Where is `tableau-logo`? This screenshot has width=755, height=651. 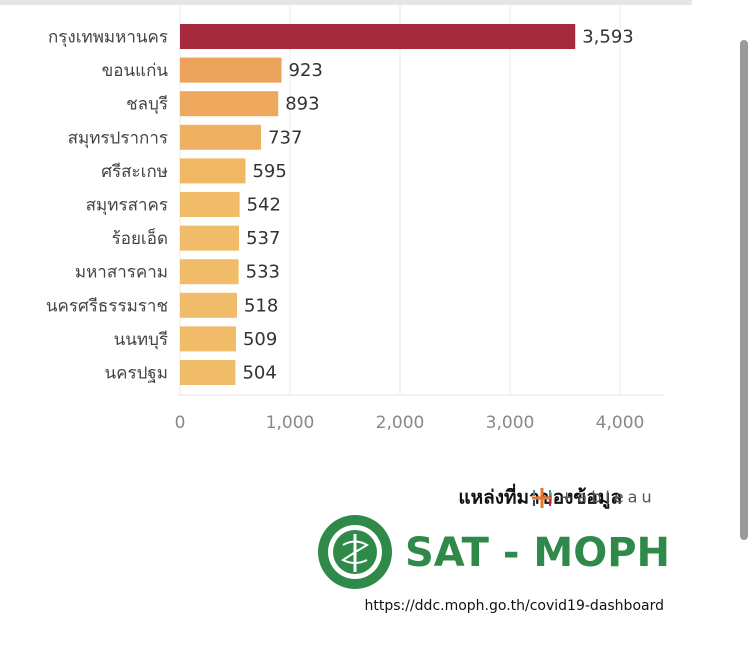
tableau-logo is located at coordinates (542, 498).